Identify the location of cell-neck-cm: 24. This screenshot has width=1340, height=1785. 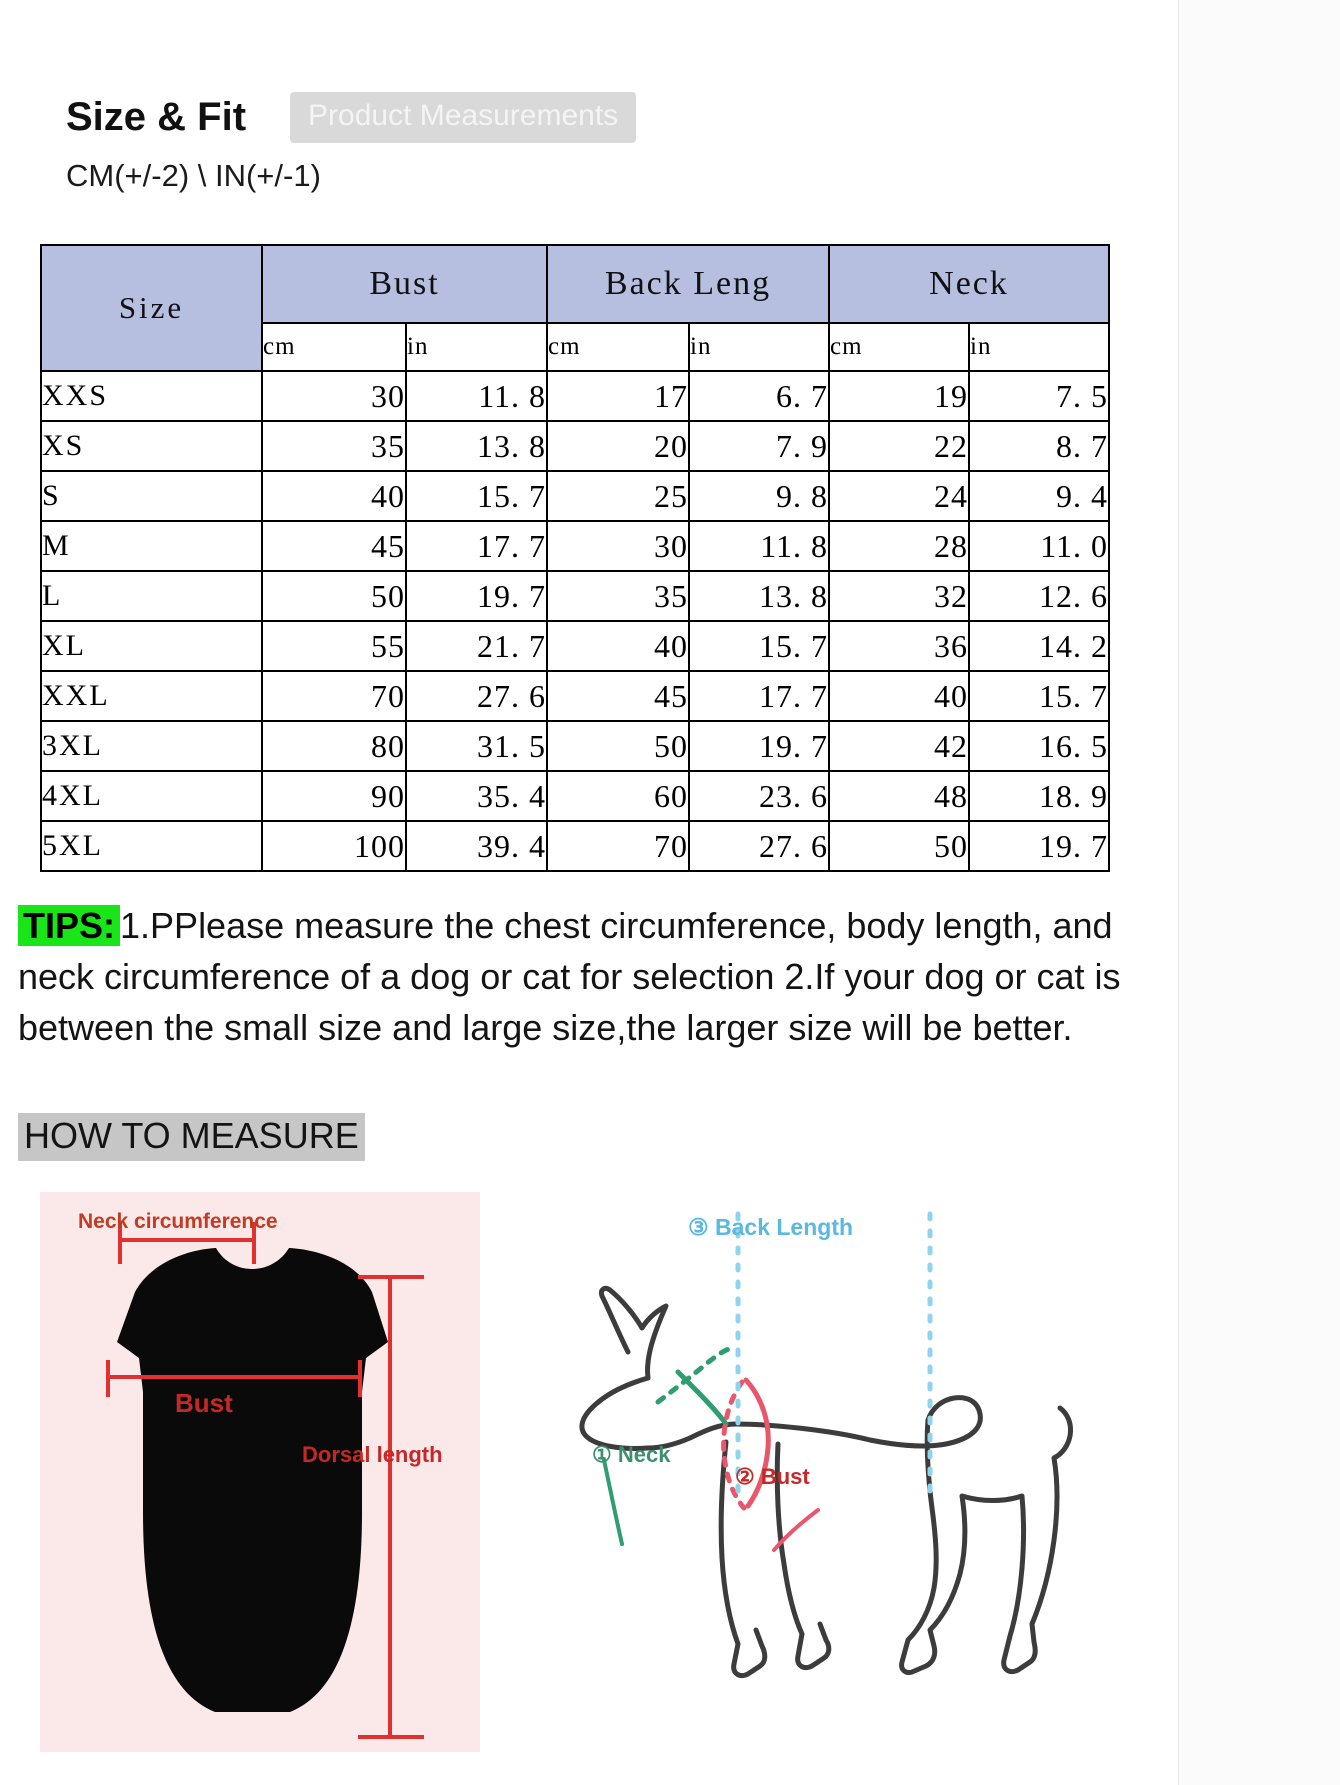
(899, 496).